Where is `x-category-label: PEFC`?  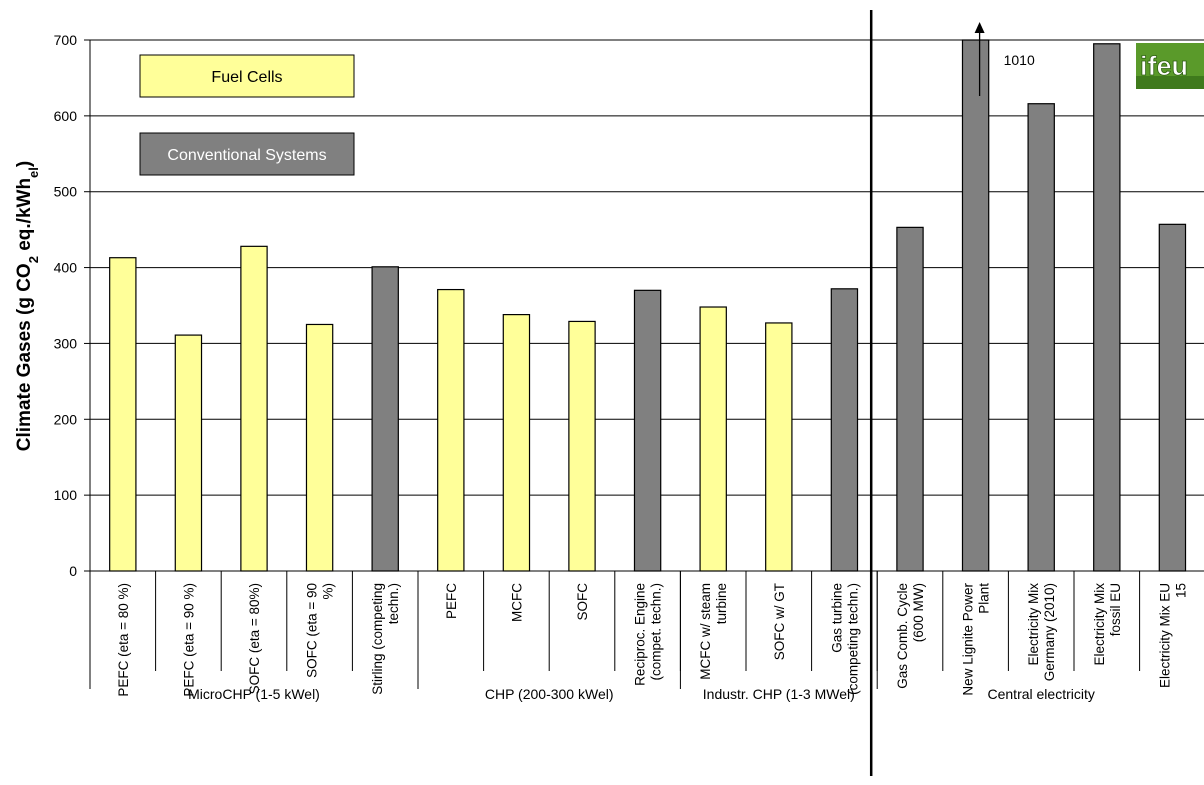
x-category-label: PEFC is located at coordinates (451, 601).